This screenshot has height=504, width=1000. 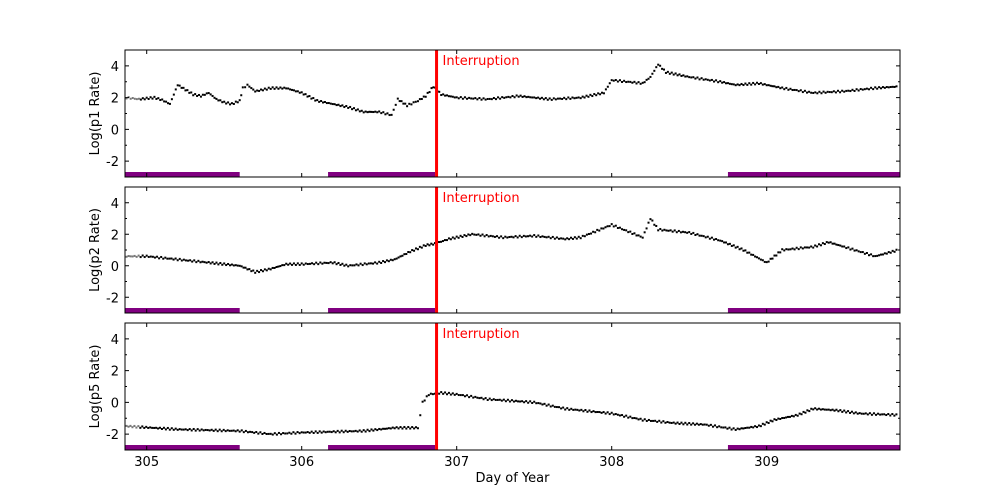 What do you see at coordinates (301, 462) in the screenshot?
I see `x-tick-label: 306` at bounding box center [301, 462].